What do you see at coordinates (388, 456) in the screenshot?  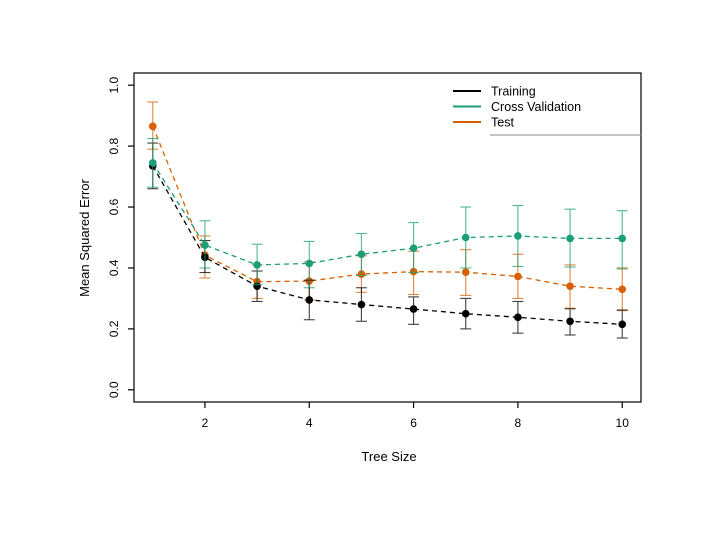 I see `x-axis-title: Tree Size` at bounding box center [388, 456].